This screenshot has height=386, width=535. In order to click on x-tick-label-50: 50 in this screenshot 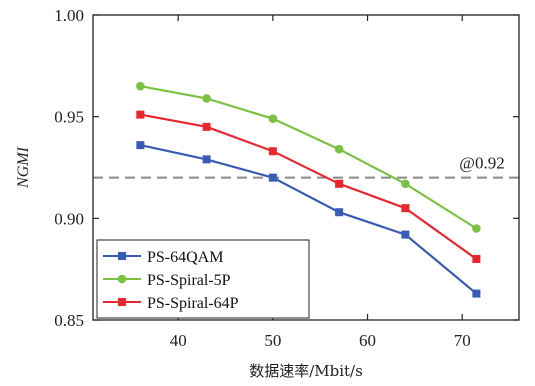, I will do `click(272, 340)`.